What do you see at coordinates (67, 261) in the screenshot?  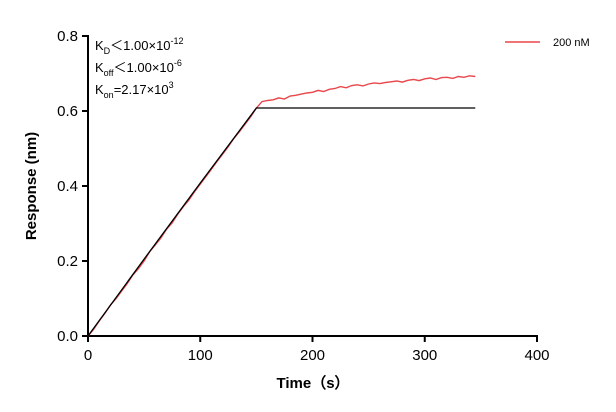 I see `y-tick-label: 0.2` at bounding box center [67, 261].